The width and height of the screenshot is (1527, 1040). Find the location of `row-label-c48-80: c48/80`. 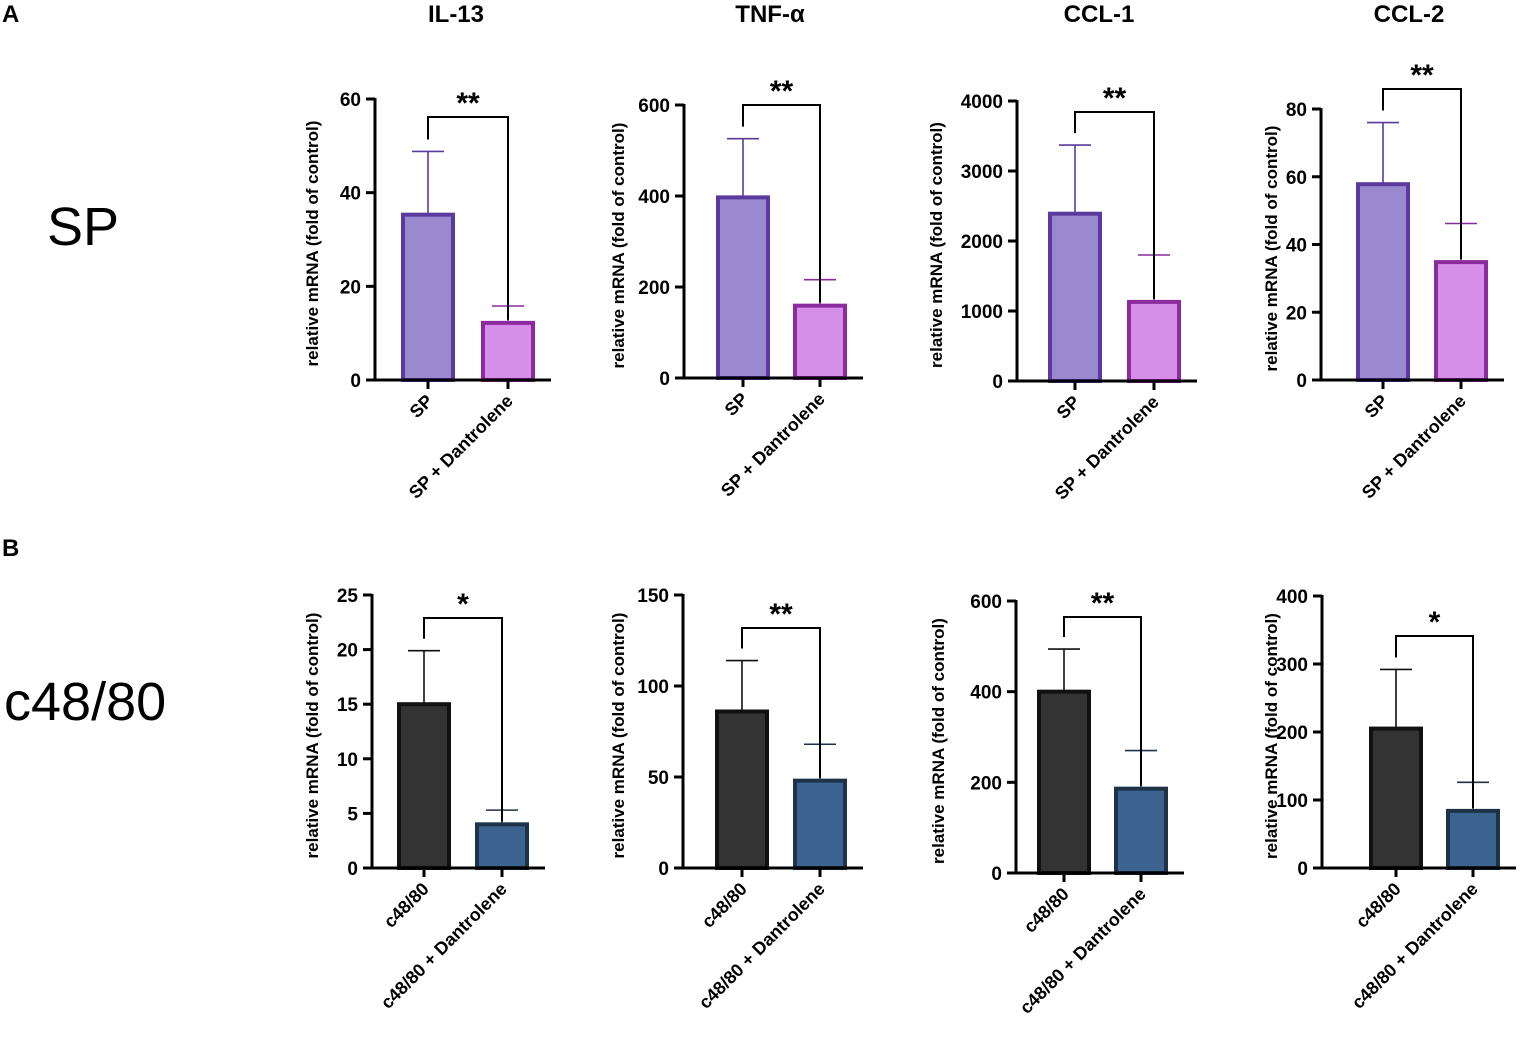

row-label-c48-80: c48/80 is located at coordinates (85, 702).